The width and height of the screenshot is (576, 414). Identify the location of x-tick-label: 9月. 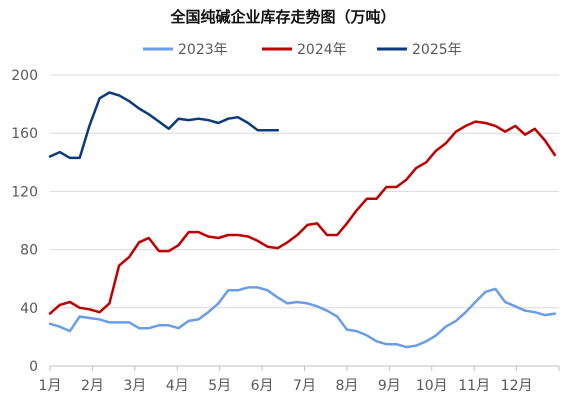
(389, 386).